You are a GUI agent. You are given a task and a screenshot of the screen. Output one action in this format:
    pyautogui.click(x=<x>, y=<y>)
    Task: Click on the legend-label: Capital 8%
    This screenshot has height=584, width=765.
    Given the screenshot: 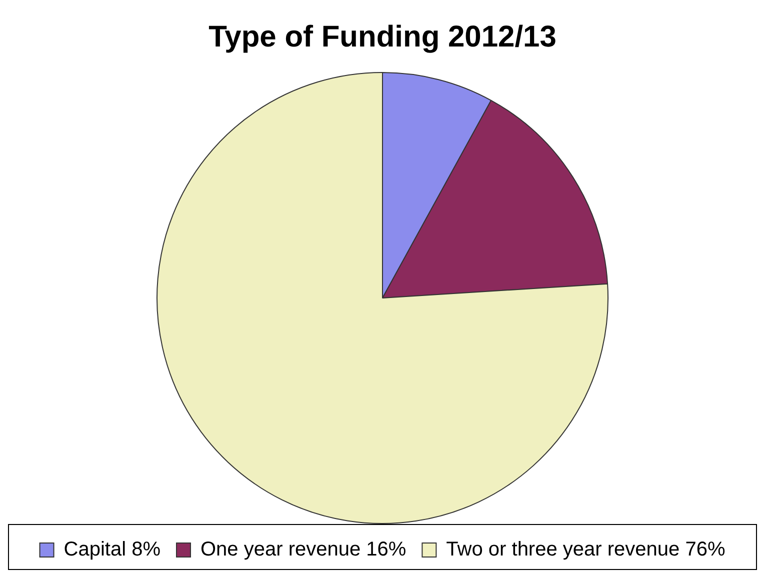 What is the action you would take?
    pyautogui.click(x=112, y=549)
    